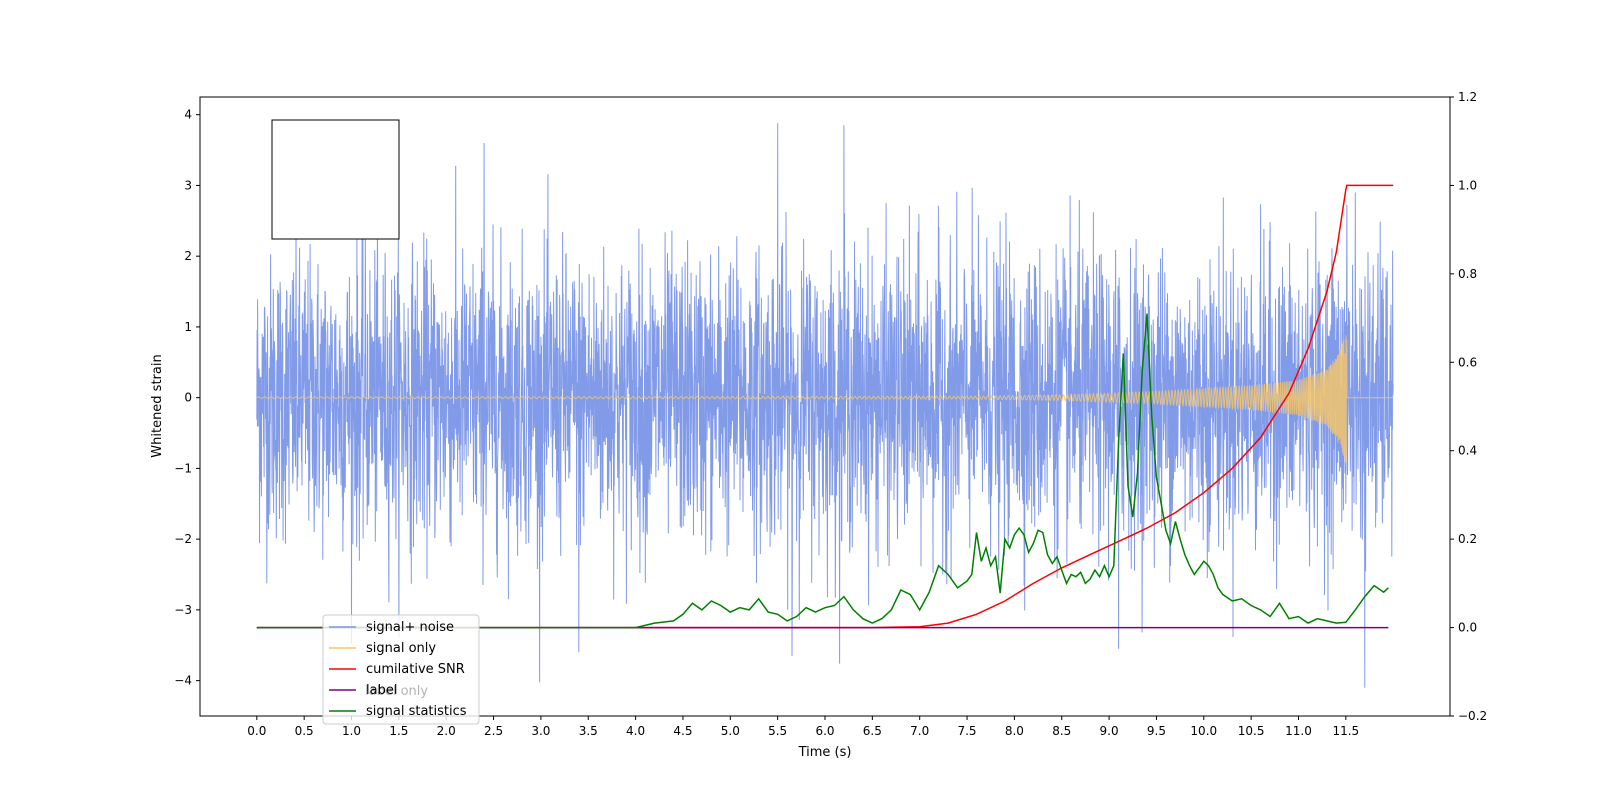 Image resolution: width=1600 pixels, height=800 pixels. Describe the element at coordinates (381, 690) in the screenshot. I see `legend-label: label` at that location.